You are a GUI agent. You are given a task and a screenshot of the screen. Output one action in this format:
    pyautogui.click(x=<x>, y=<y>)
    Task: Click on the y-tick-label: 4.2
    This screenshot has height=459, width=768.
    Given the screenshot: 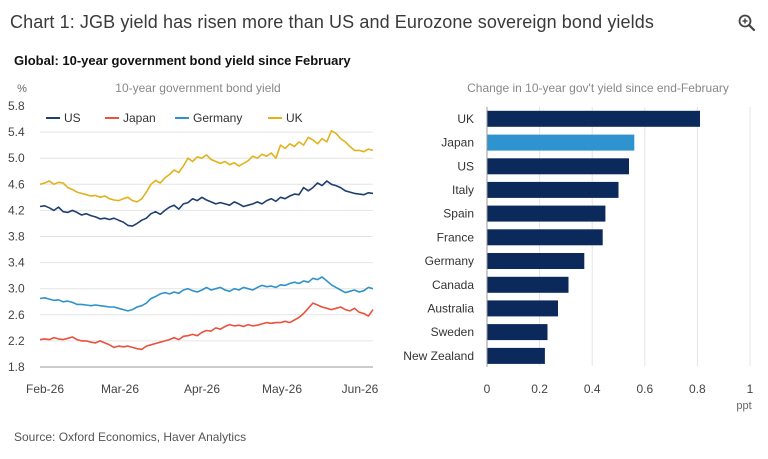 What is the action you would take?
    pyautogui.click(x=16, y=210)
    